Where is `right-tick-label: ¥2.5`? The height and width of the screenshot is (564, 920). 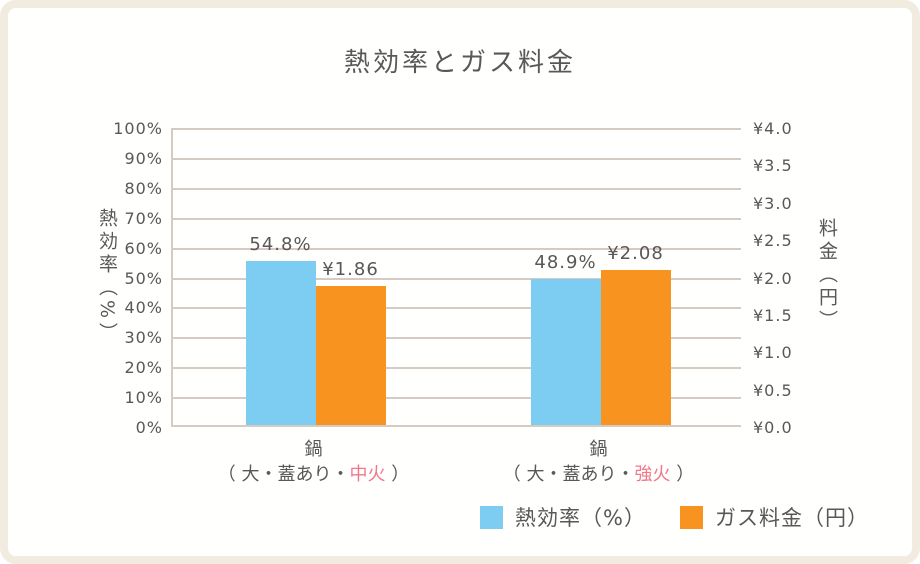 right-tick-label: ¥2.5 is located at coordinates (773, 241).